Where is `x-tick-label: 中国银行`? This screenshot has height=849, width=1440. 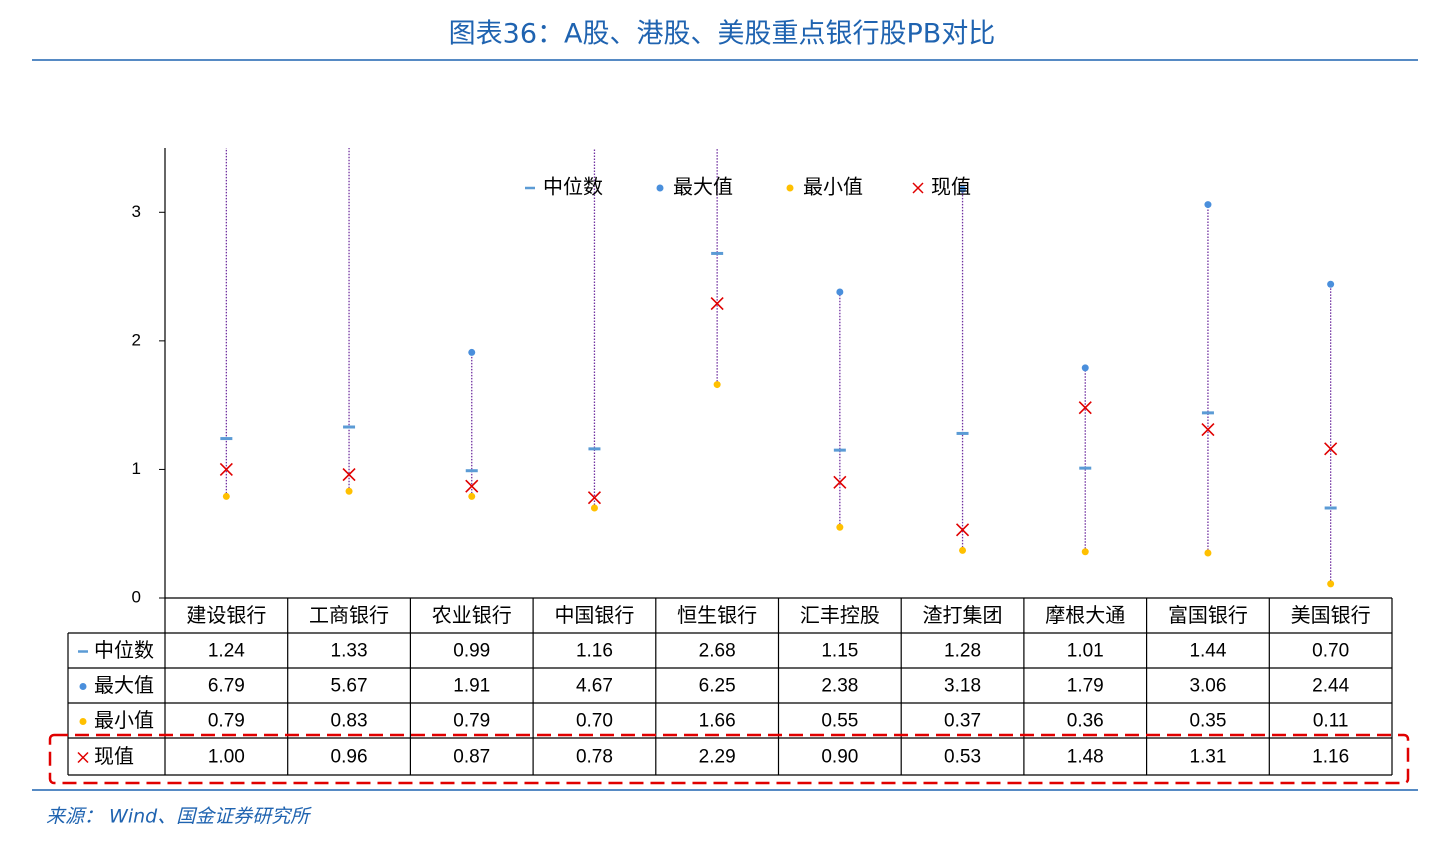
x-tick-label: 中国银行 is located at coordinates (594, 615).